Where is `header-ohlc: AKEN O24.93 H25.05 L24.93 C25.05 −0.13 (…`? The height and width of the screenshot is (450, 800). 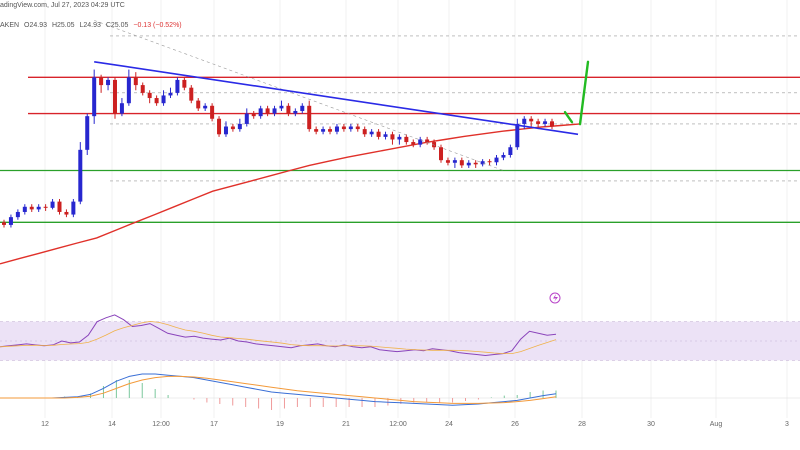 header-ohlc: AKEN O24.93 H25.05 L24.93 C25.05 −0.13 (… is located at coordinates (92, 25).